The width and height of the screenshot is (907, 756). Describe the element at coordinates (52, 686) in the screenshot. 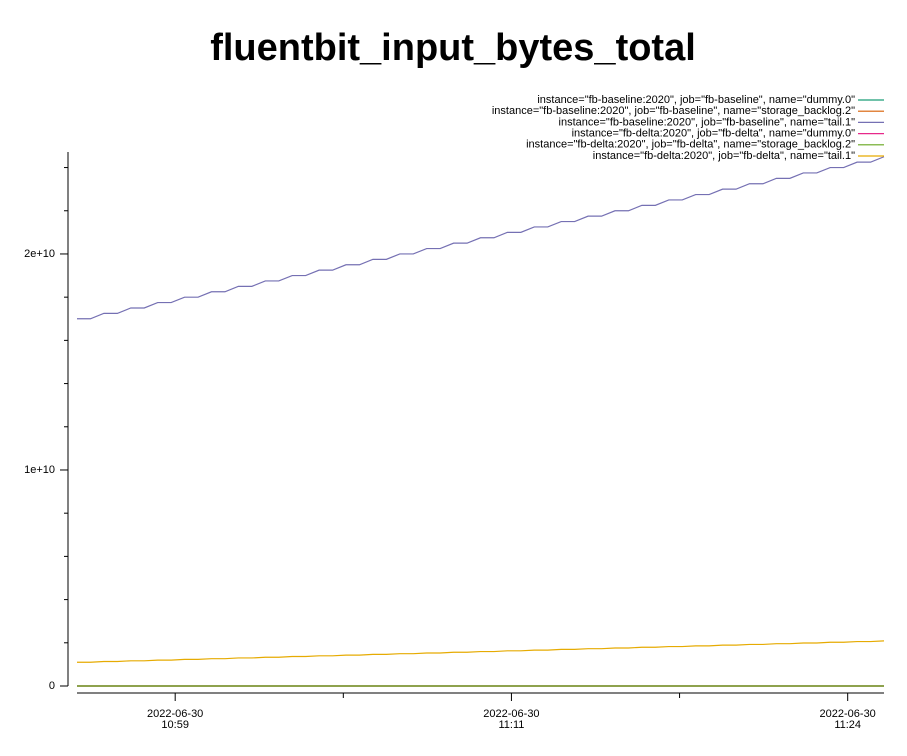

I see `y-tick-label: 0` at that location.